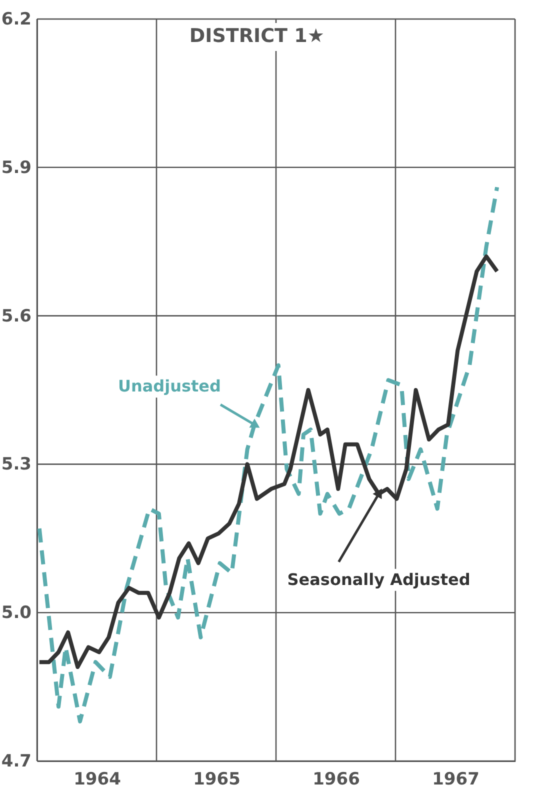 This screenshot has width=539, height=787. What do you see at coordinates (456, 778) in the screenshot?
I see `x-tick-label: 1967` at bounding box center [456, 778].